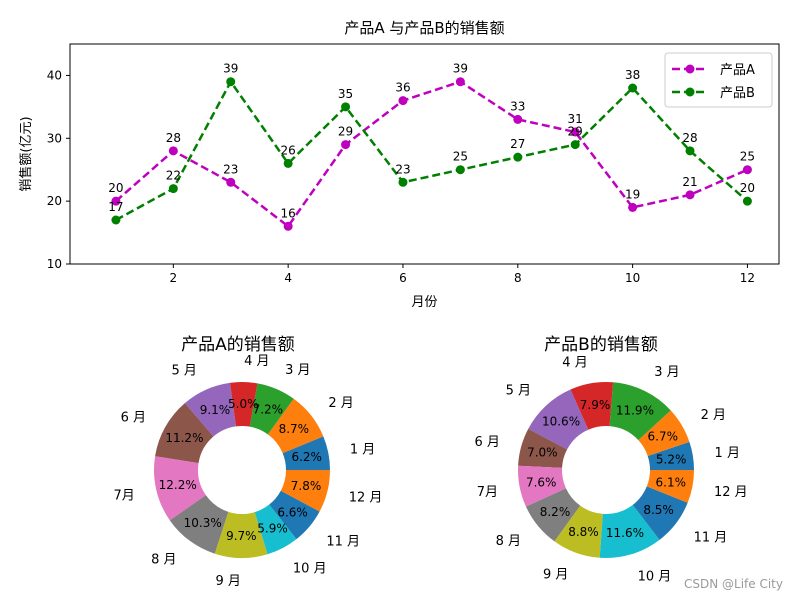 This screenshot has width=797, height=599. Describe the element at coordinates (424, 302) in the screenshot. I see `x-axis-label: 月份` at that location.